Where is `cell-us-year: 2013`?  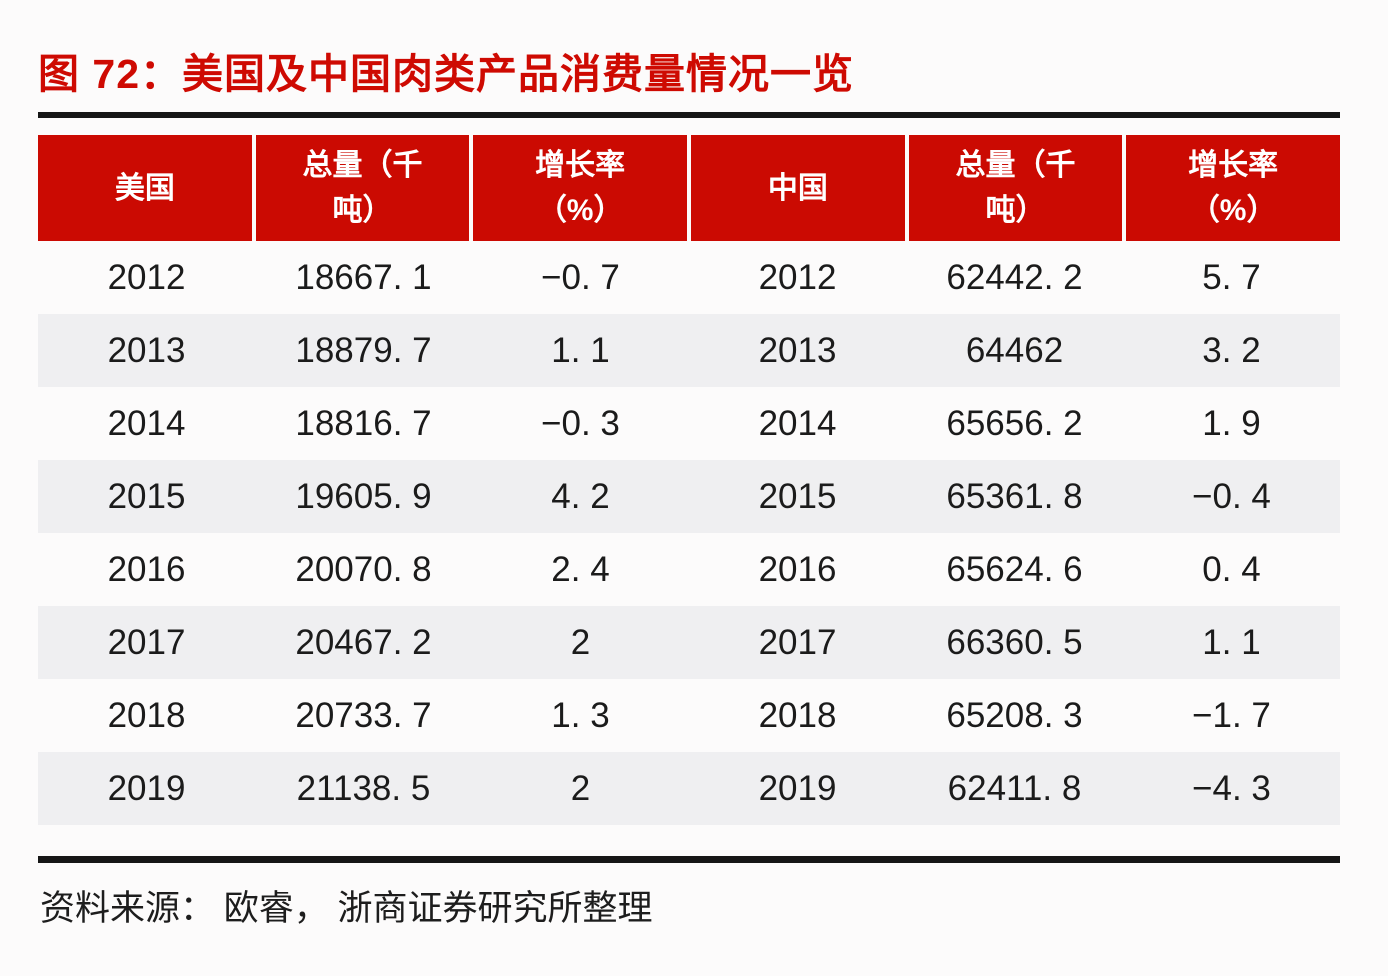
cell-us-year: 2013 is located at coordinates (146, 350).